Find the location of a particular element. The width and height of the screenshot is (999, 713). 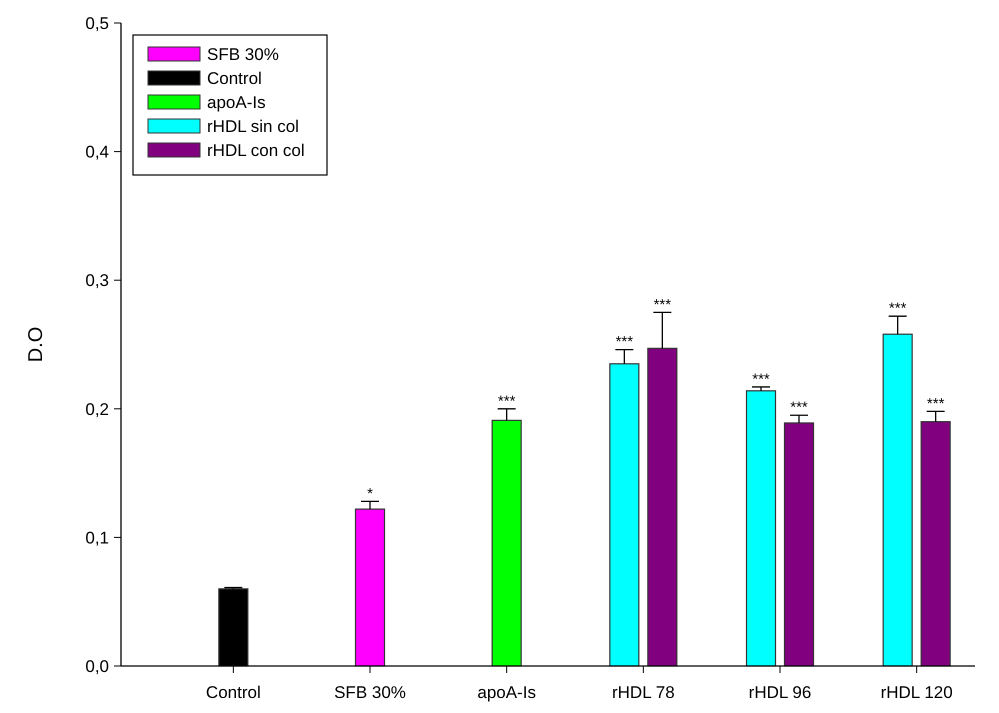

data-label: * is located at coordinates (370, 493).